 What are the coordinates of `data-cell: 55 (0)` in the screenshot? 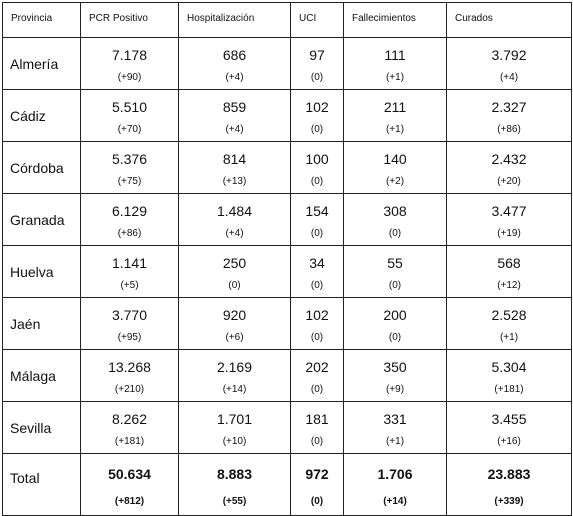 It's located at (395, 271).